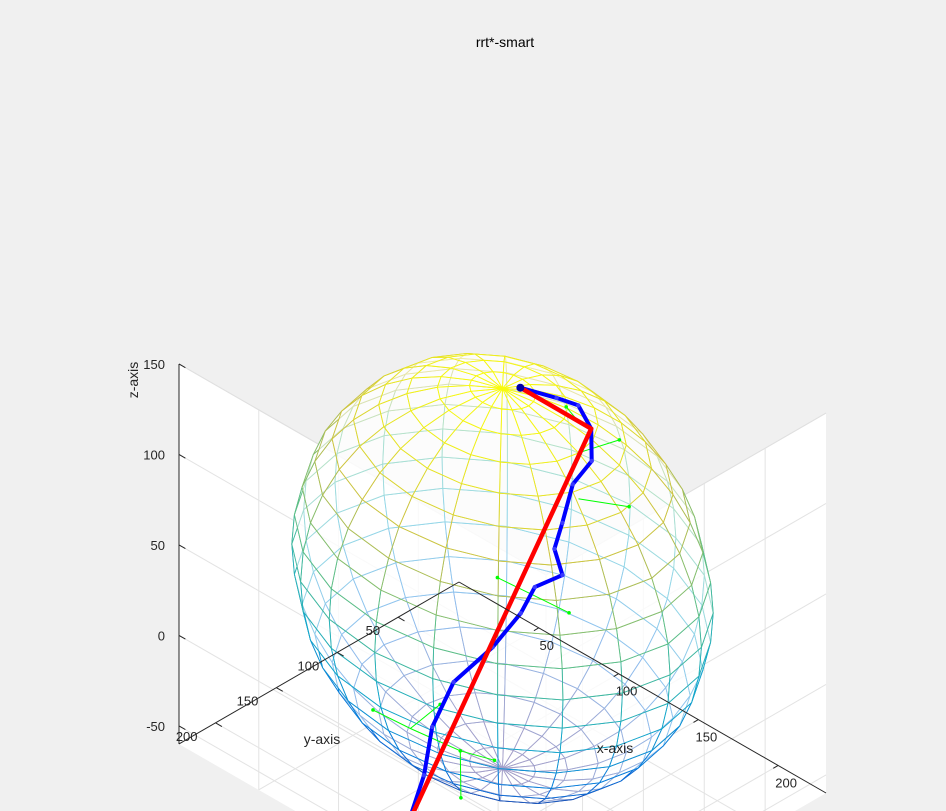 The height and width of the screenshot is (811, 946). I want to click on y-axis-label: y-axis, so click(322, 739).